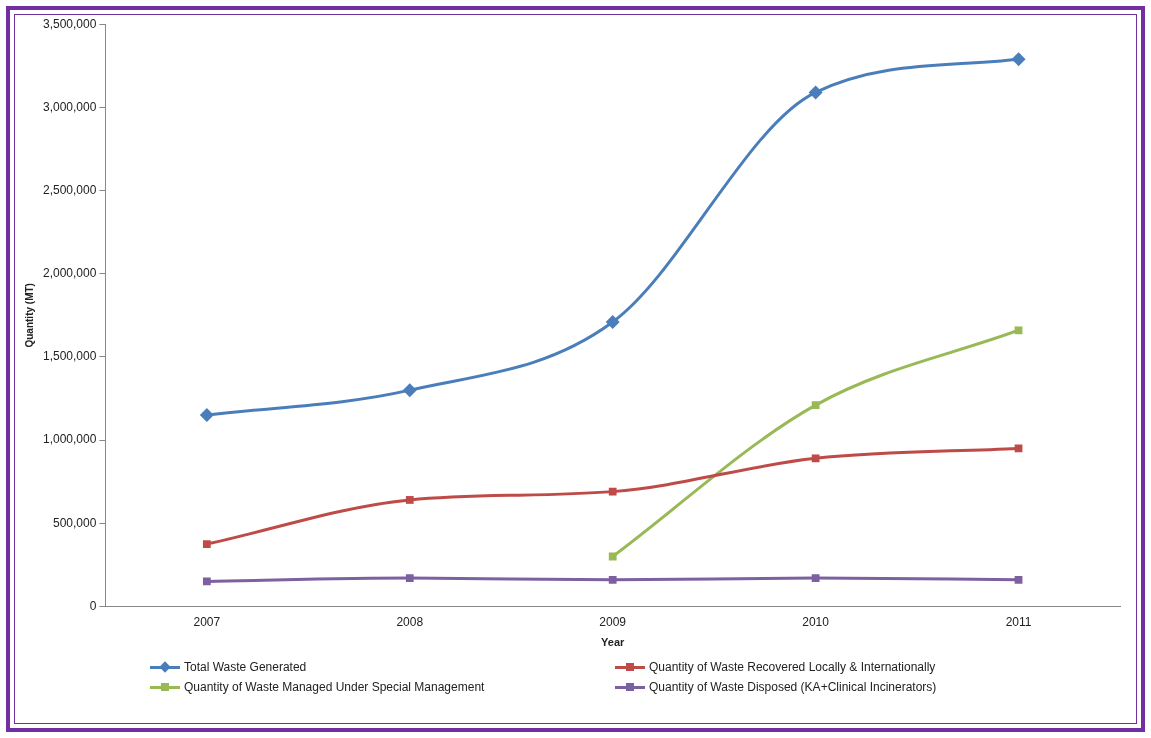  Describe the element at coordinates (69, 106) in the screenshot. I see `y-tick-label: 3,000,000` at that location.